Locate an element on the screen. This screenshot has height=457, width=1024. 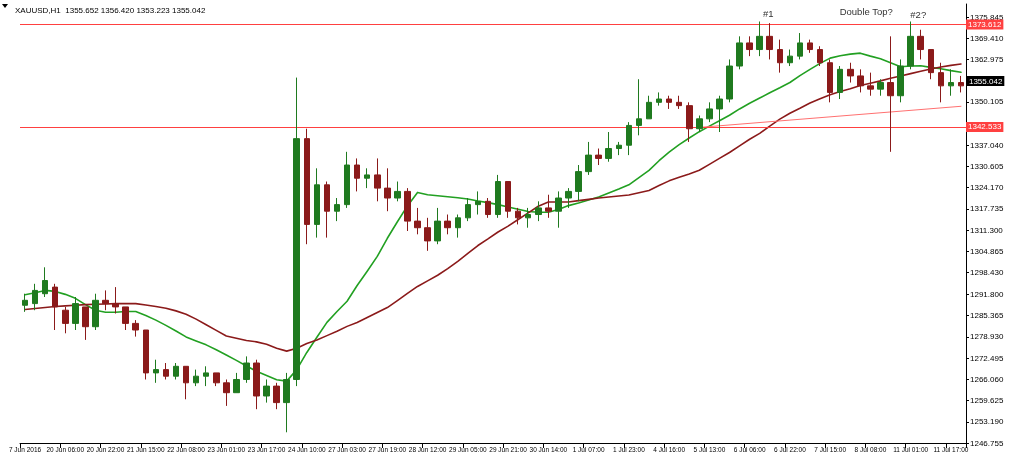
y-tick-label: 1285.365 is located at coordinates (987, 316).